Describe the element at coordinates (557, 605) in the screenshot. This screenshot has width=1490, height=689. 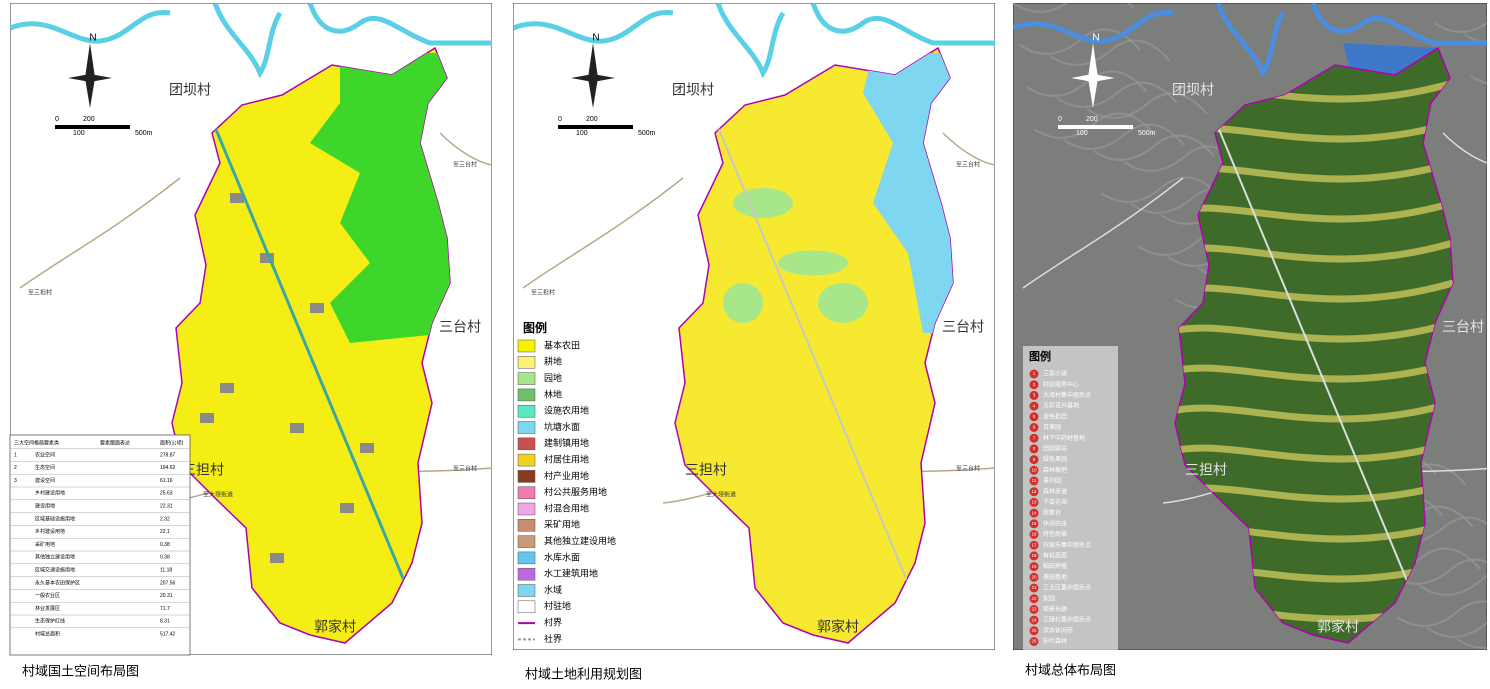
I see `legend-label: 村驻地` at that location.